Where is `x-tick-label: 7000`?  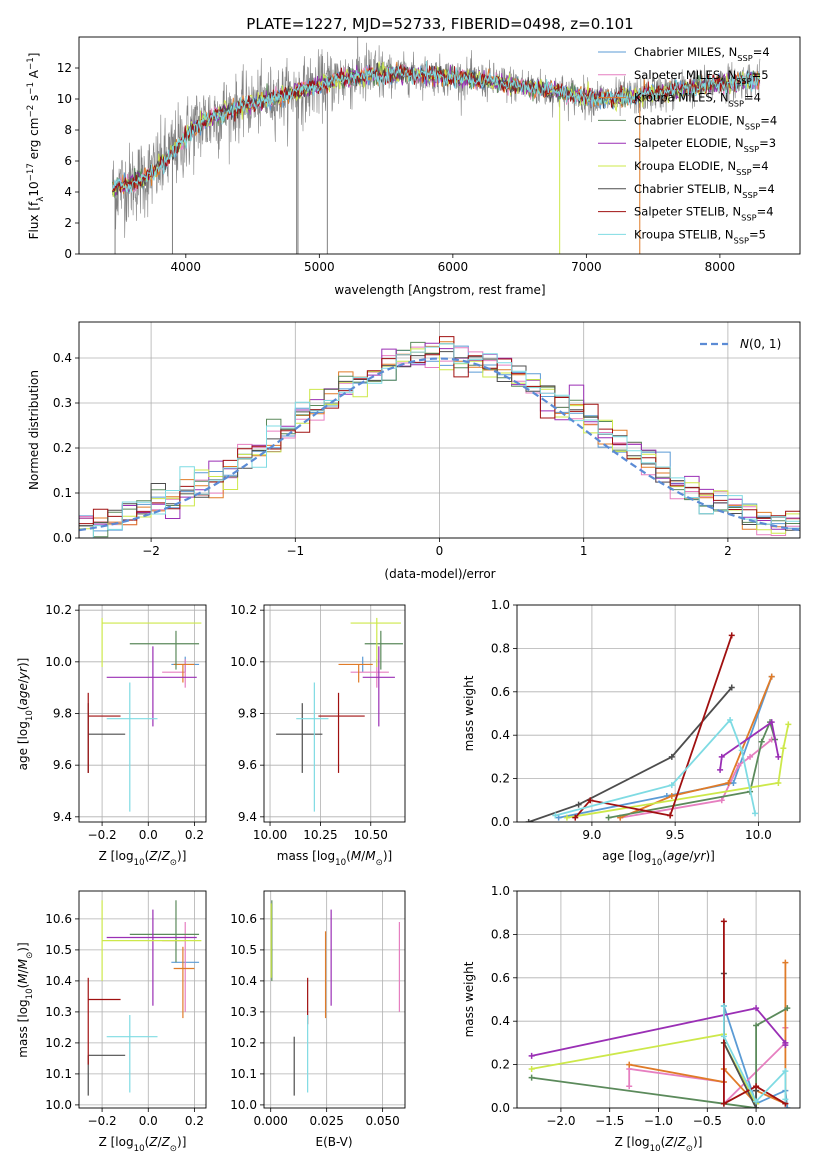
x-tick-label: 7000 is located at coordinates (586, 267).